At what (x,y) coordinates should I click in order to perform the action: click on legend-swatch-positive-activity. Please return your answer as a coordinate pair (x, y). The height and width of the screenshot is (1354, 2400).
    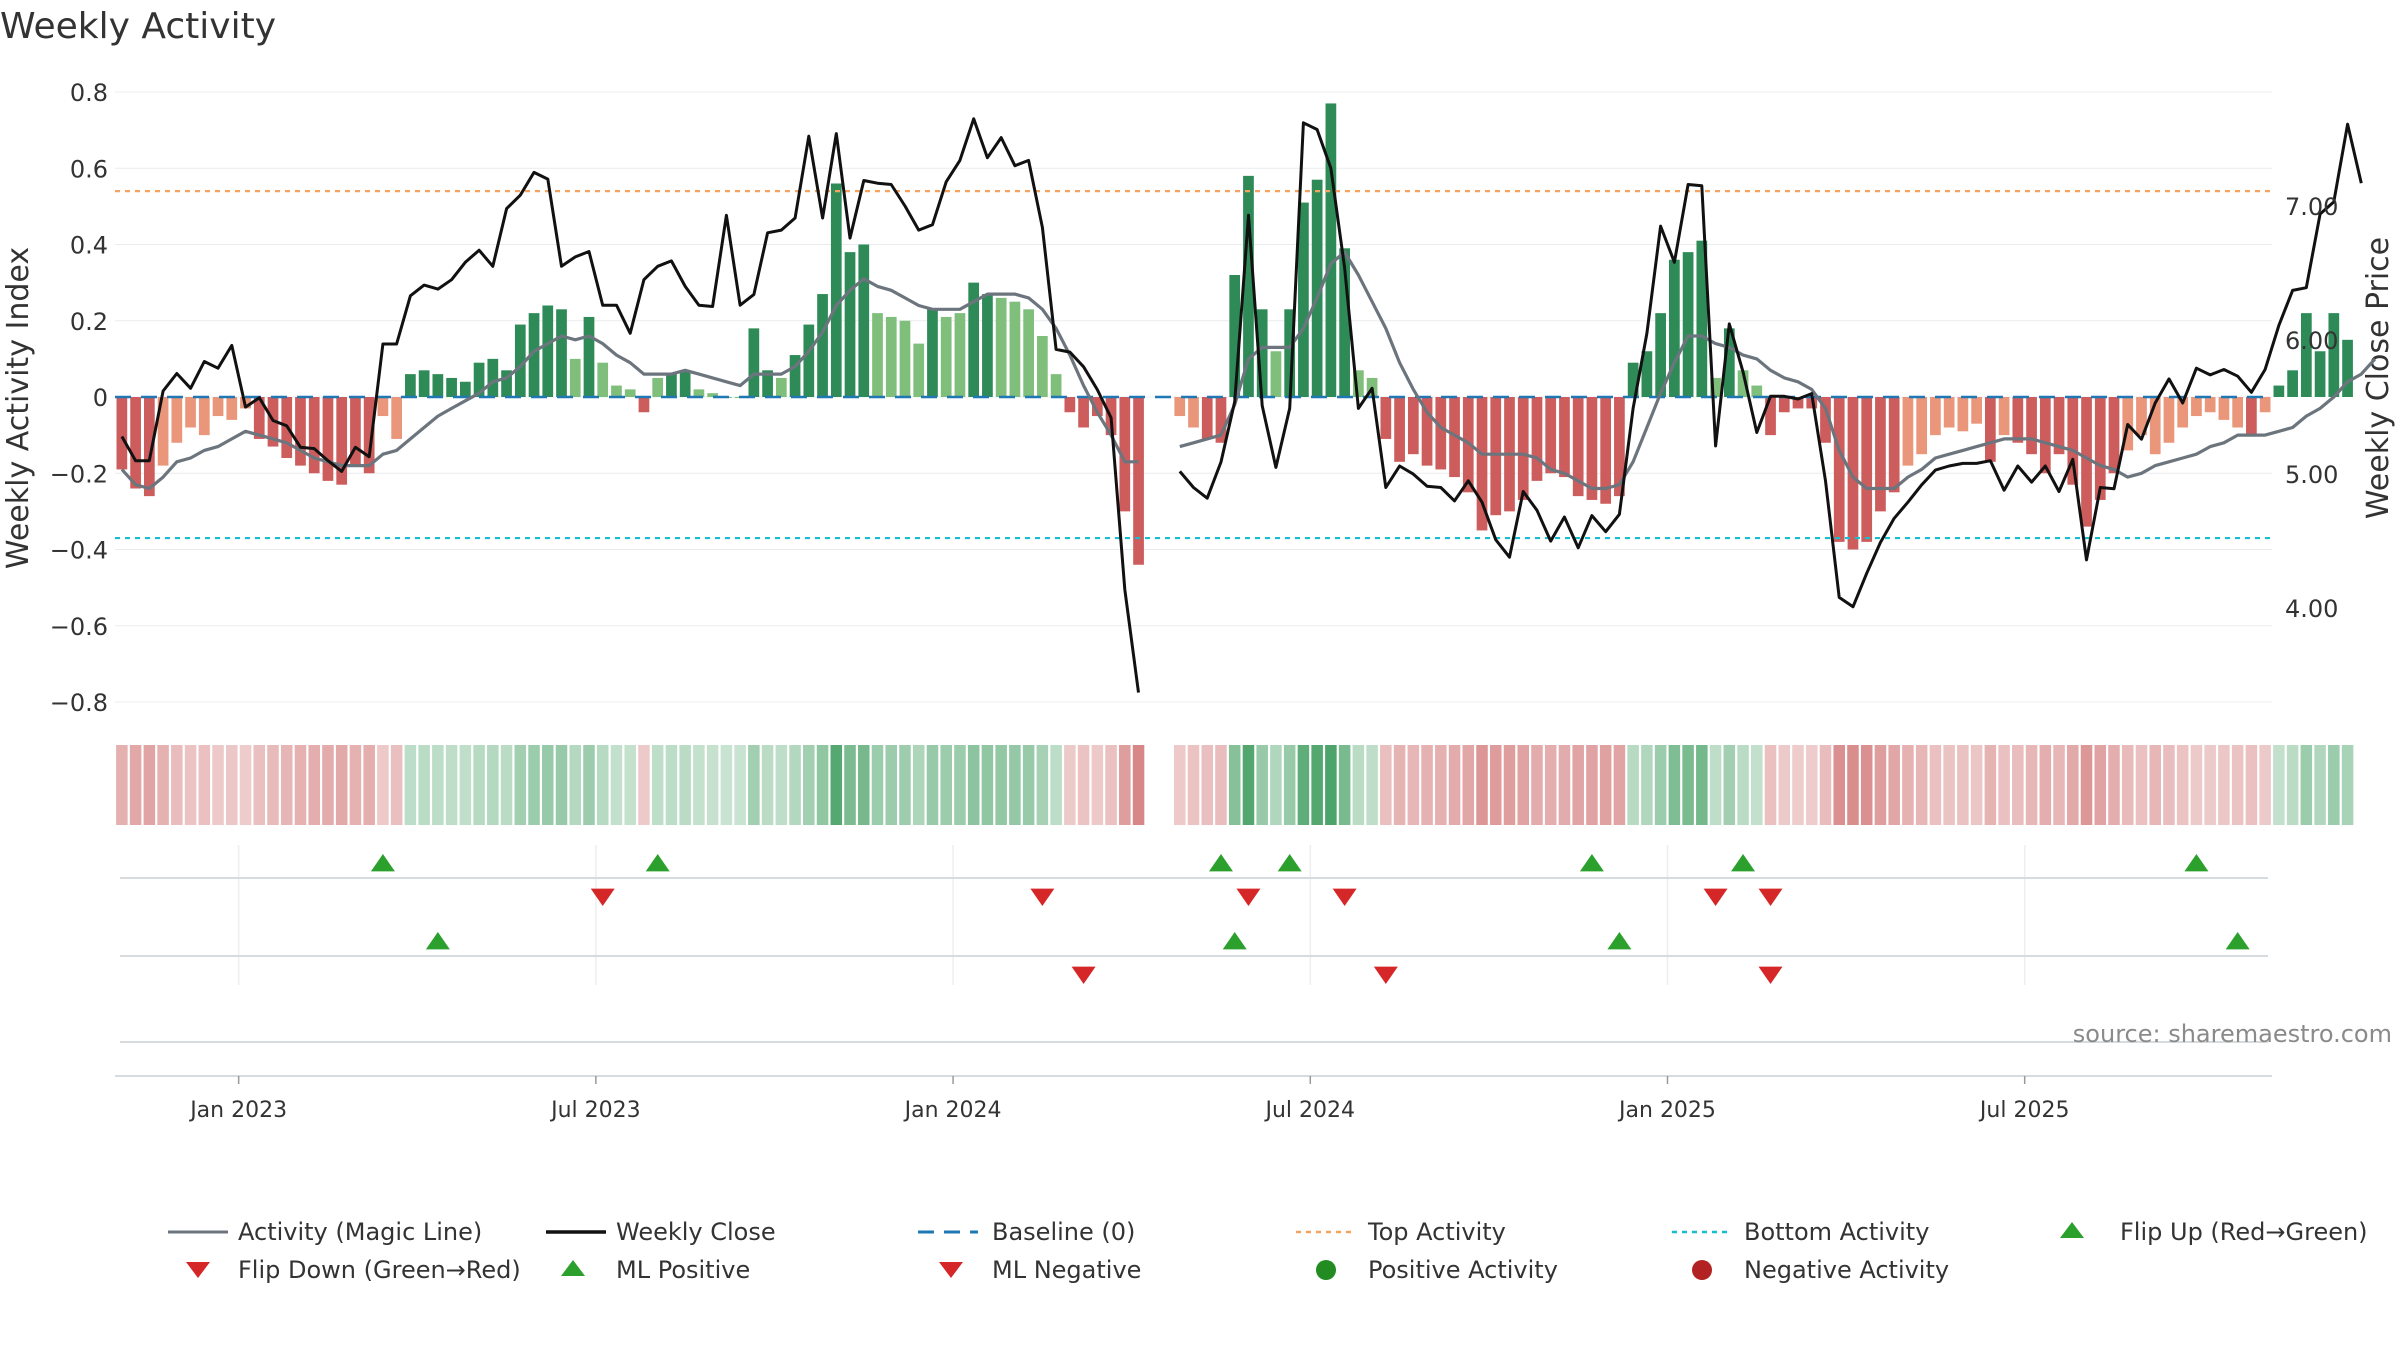
    Looking at the image, I should click on (1326, 1270).